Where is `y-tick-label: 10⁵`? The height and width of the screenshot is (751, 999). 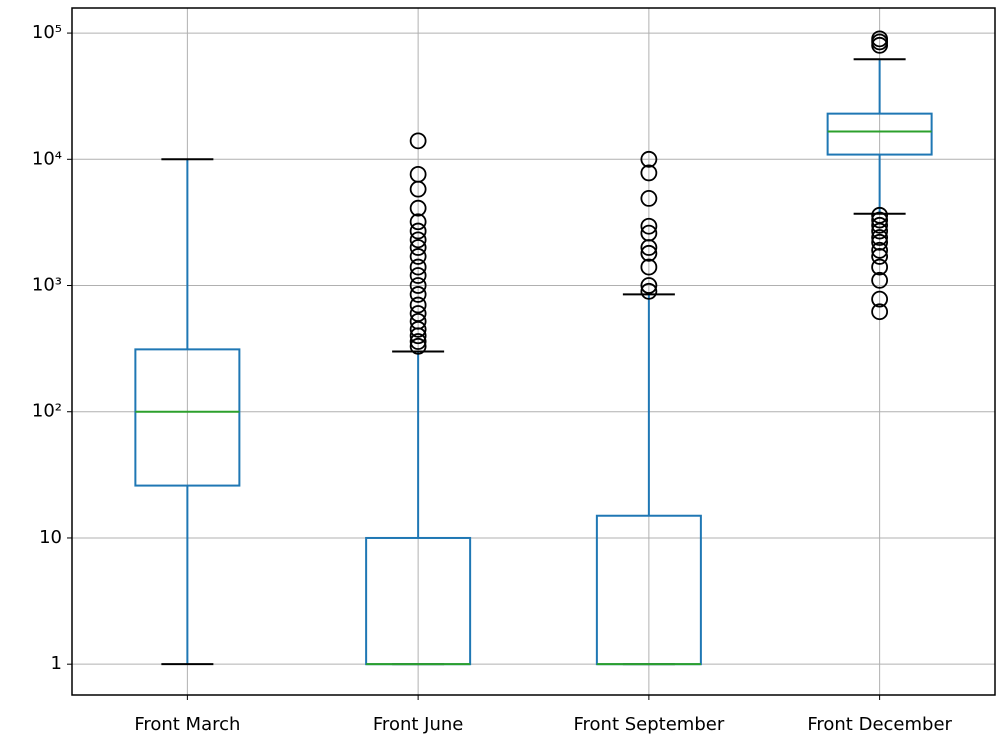 y-tick-label: 10⁵ is located at coordinates (47, 32).